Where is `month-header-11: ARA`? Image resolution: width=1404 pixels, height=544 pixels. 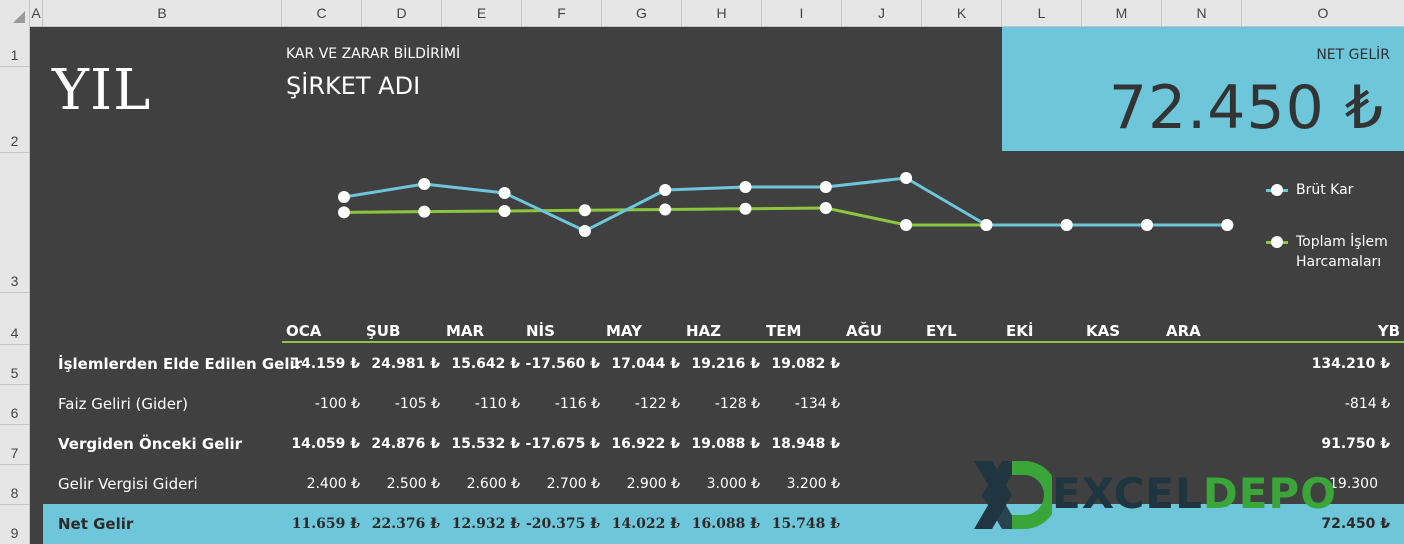 month-header-11: ARA is located at coordinates (1183, 331).